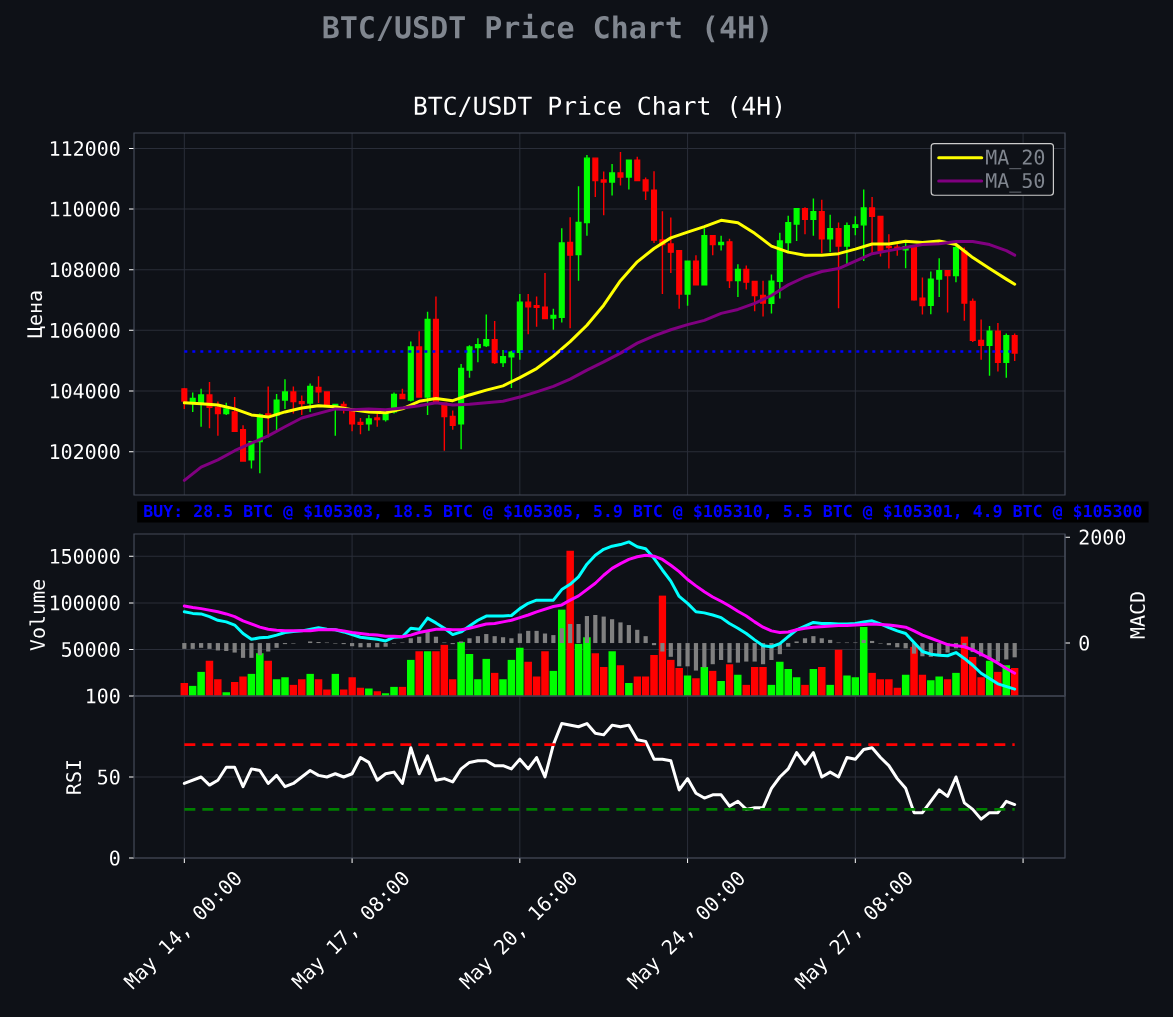  Describe the element at coordinates (74, 777) in the screenshot. I see `y-axis-title: RSI` at that location.